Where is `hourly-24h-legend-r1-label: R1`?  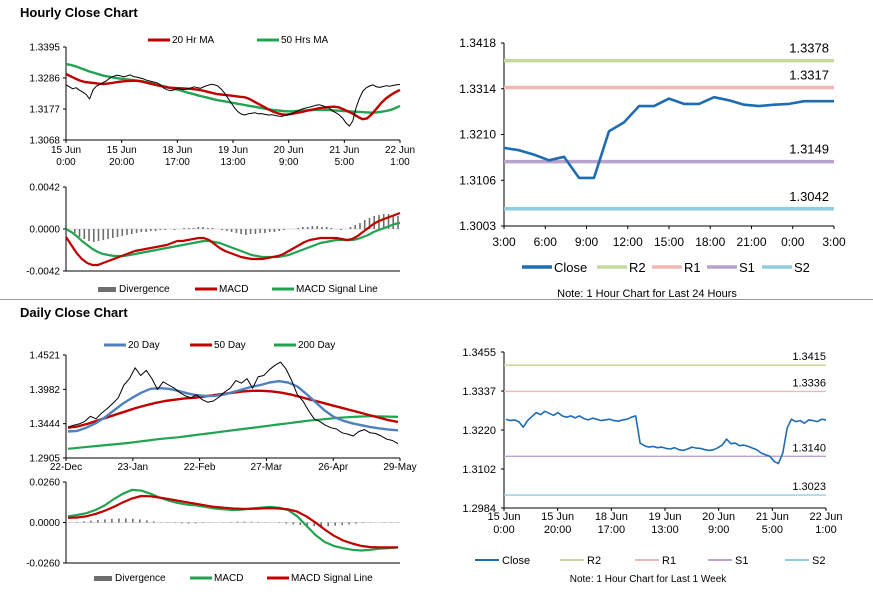
hourly-24h-legend-r1-label: R1 is located at coordinates (692, 267).